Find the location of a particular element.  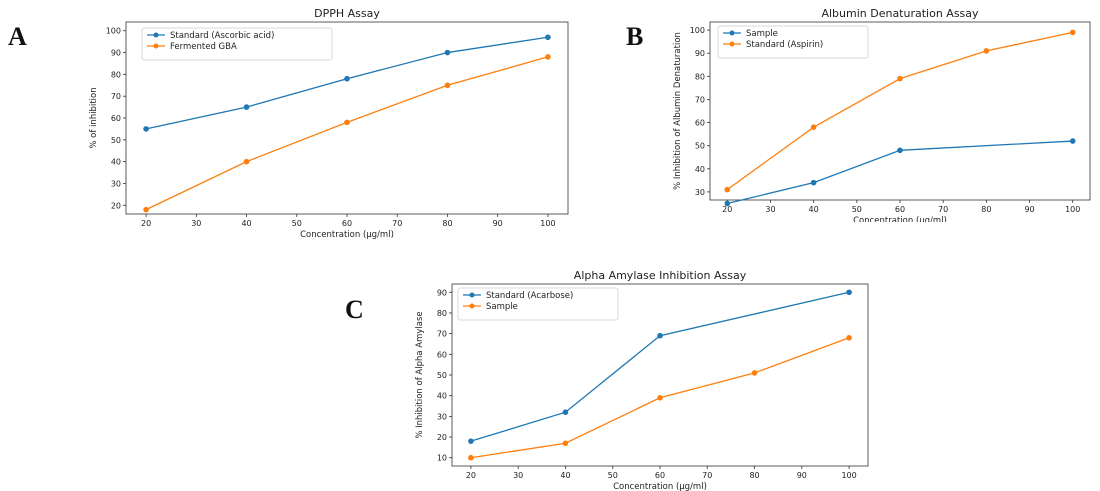

y-axis-label: % Inhibition of Alpha Amylase is located at coordinates (420, 374).